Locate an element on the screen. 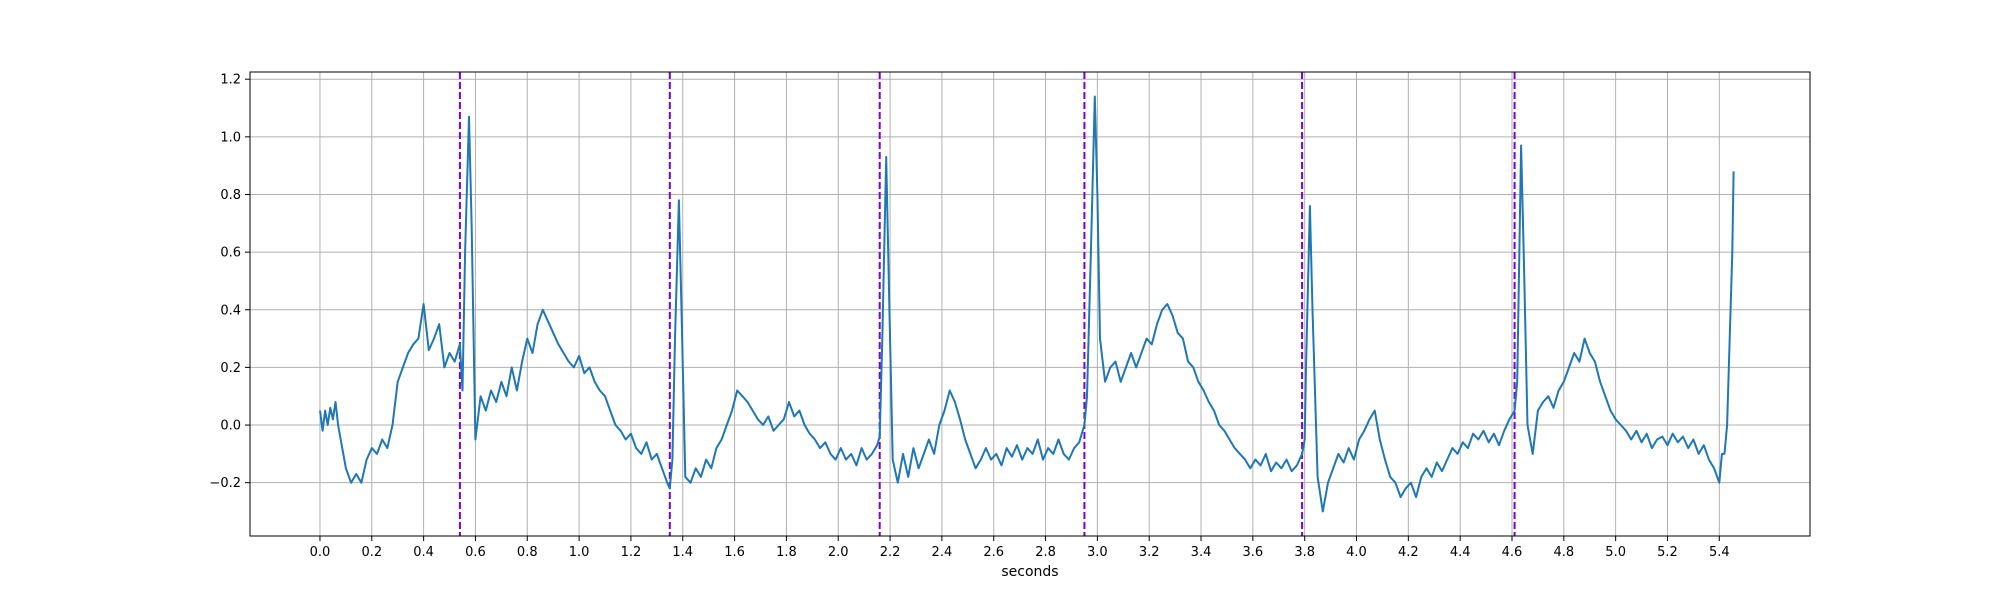 The width and height of the screenshot is (2000, 604). y-axis-ticks: −0.2 0.0 0.2 0.4 0.6 0.8 1.0 1.2 is located at coordinates (229, 282).